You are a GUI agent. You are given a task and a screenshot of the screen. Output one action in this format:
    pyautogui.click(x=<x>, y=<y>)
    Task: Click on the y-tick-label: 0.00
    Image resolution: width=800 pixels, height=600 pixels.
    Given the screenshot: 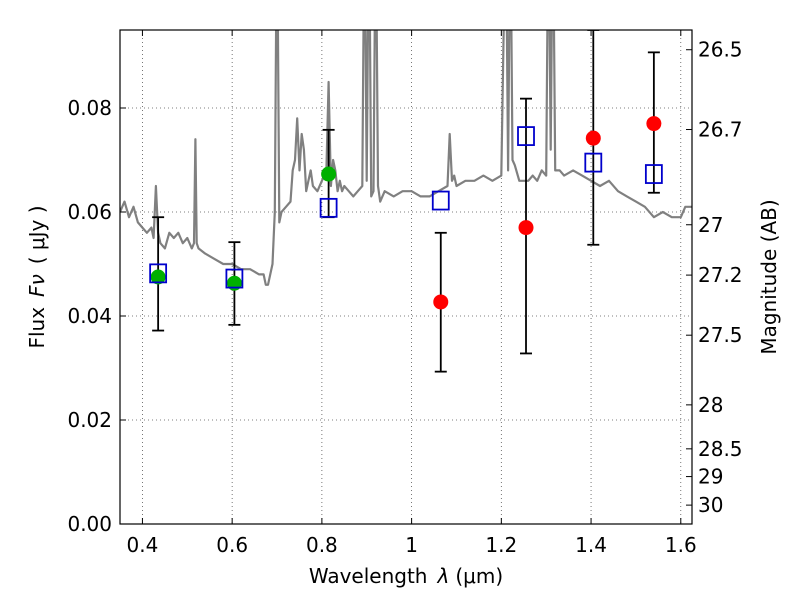 What is the action you would take?
    pyautogui.click(x=89, y=524)
    